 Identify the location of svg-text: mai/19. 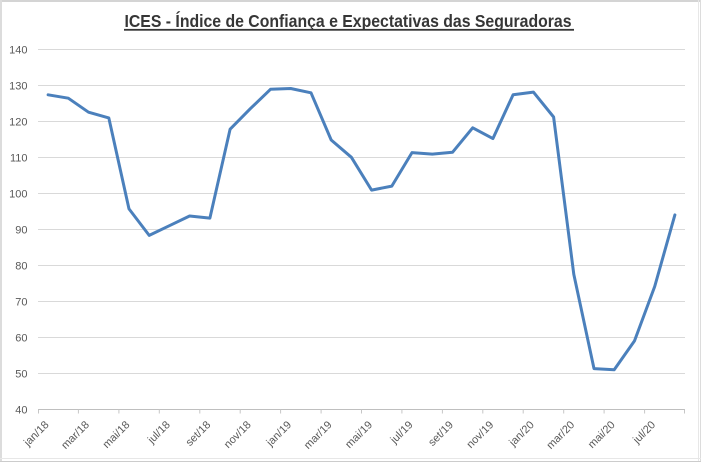
(359, 435).